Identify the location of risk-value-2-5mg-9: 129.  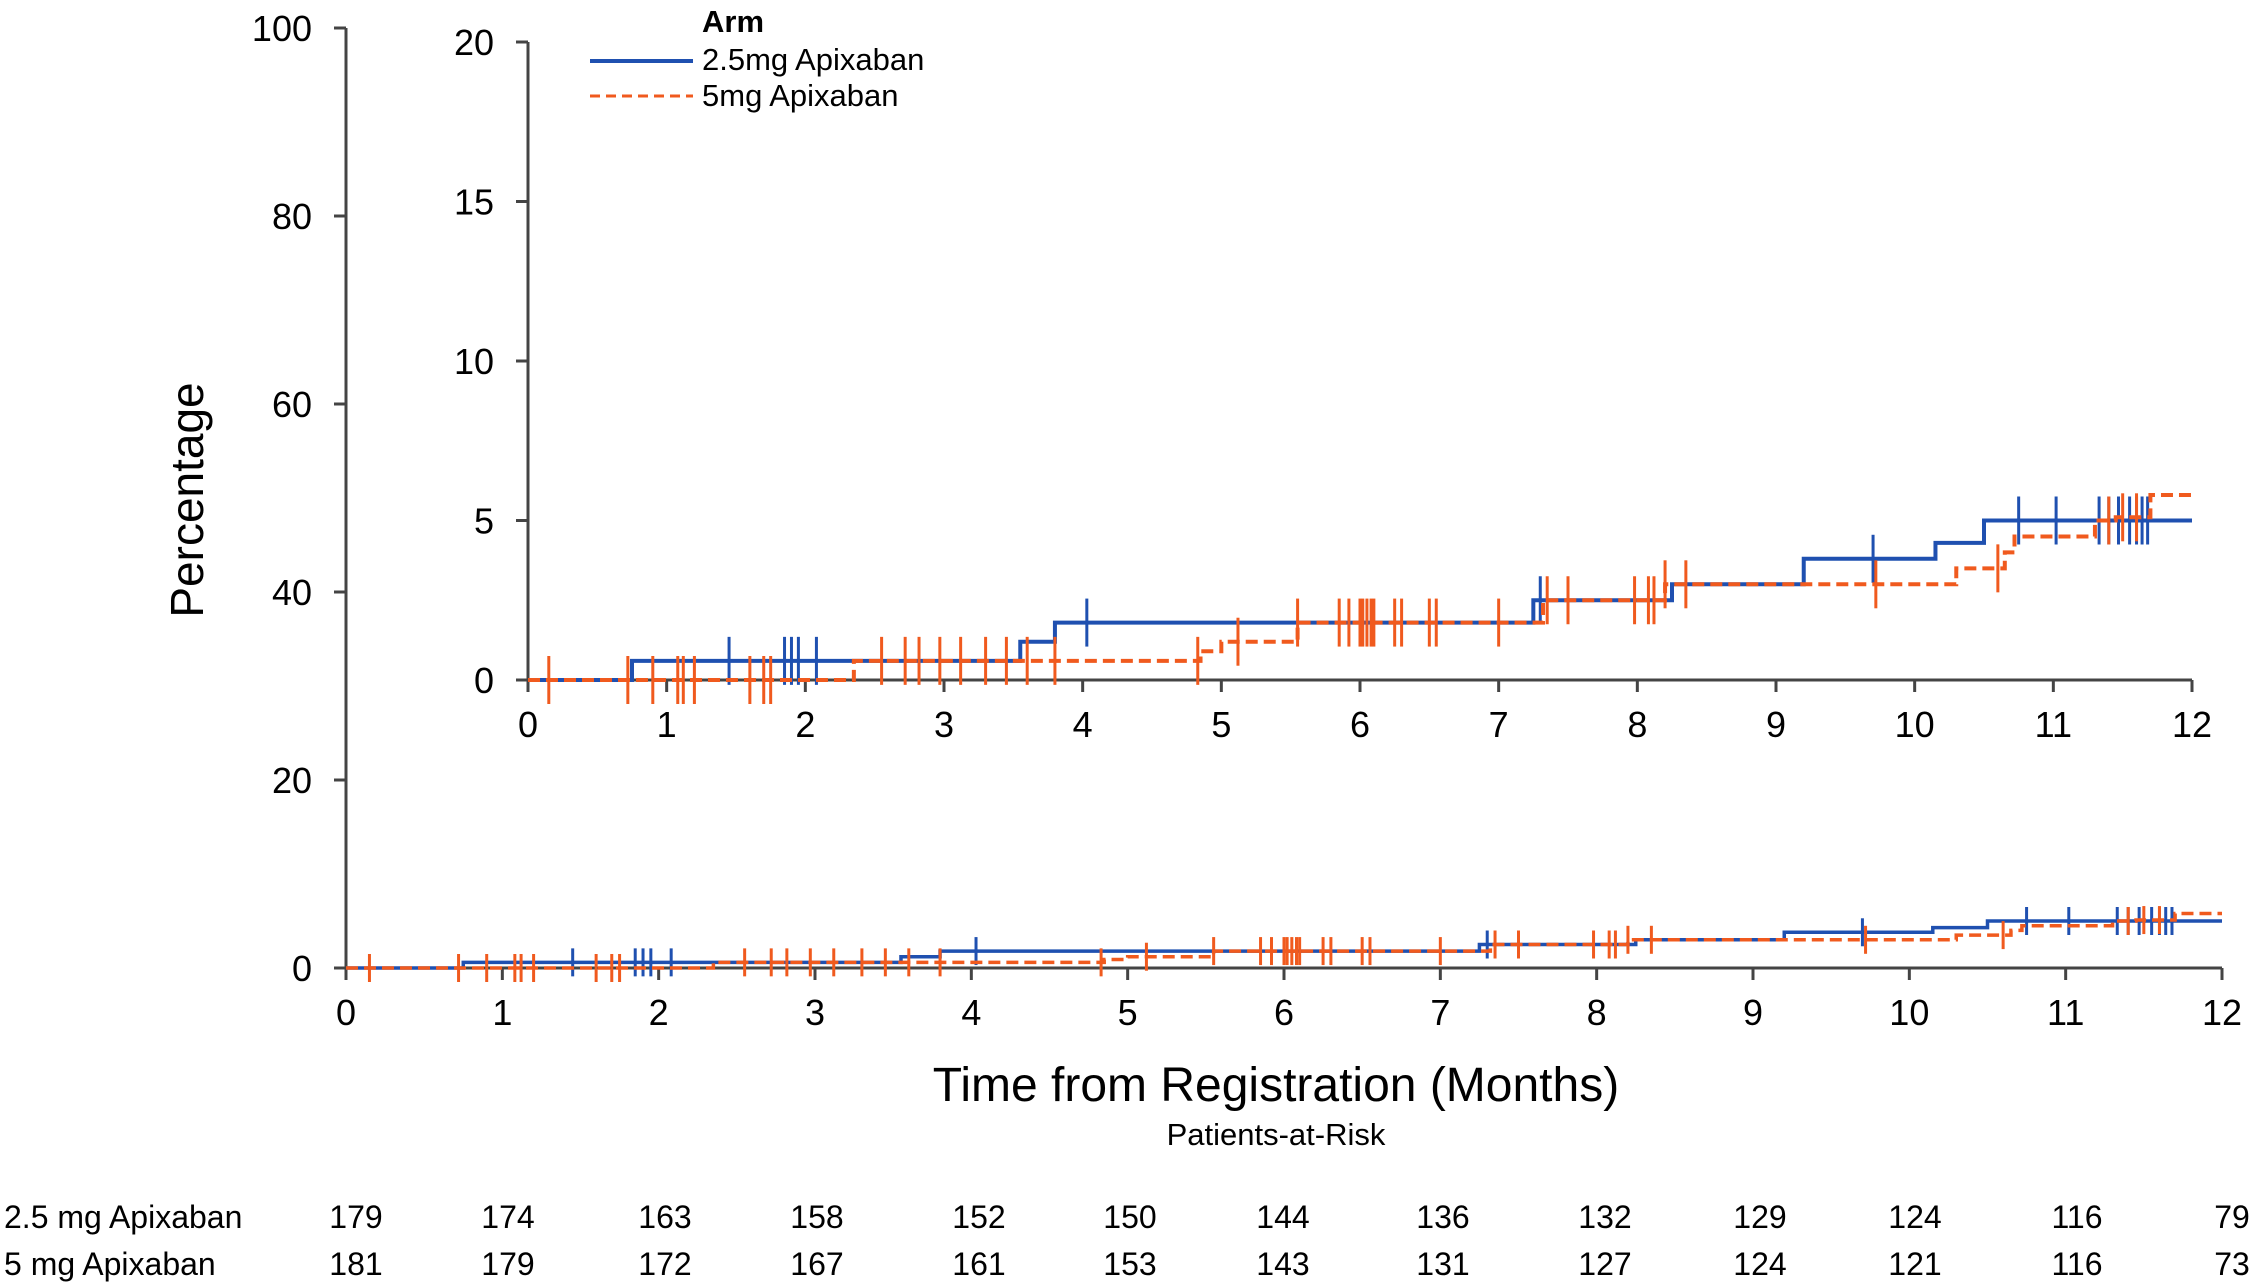
(1759, 1217).